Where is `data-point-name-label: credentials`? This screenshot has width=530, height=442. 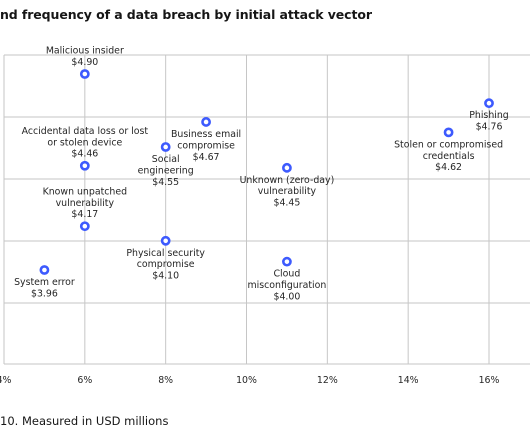
data-point-name-label: credentials is located at coordinates (449, 156).